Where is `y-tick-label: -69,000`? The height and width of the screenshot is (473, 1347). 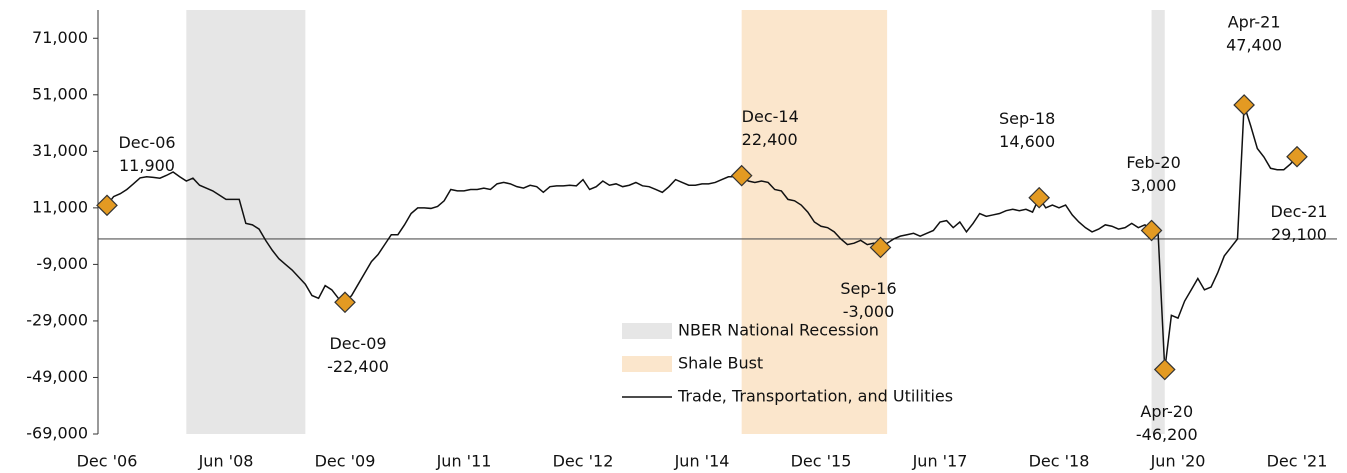 y-tick-label: -69,000 is located at coordinates (57, 433).